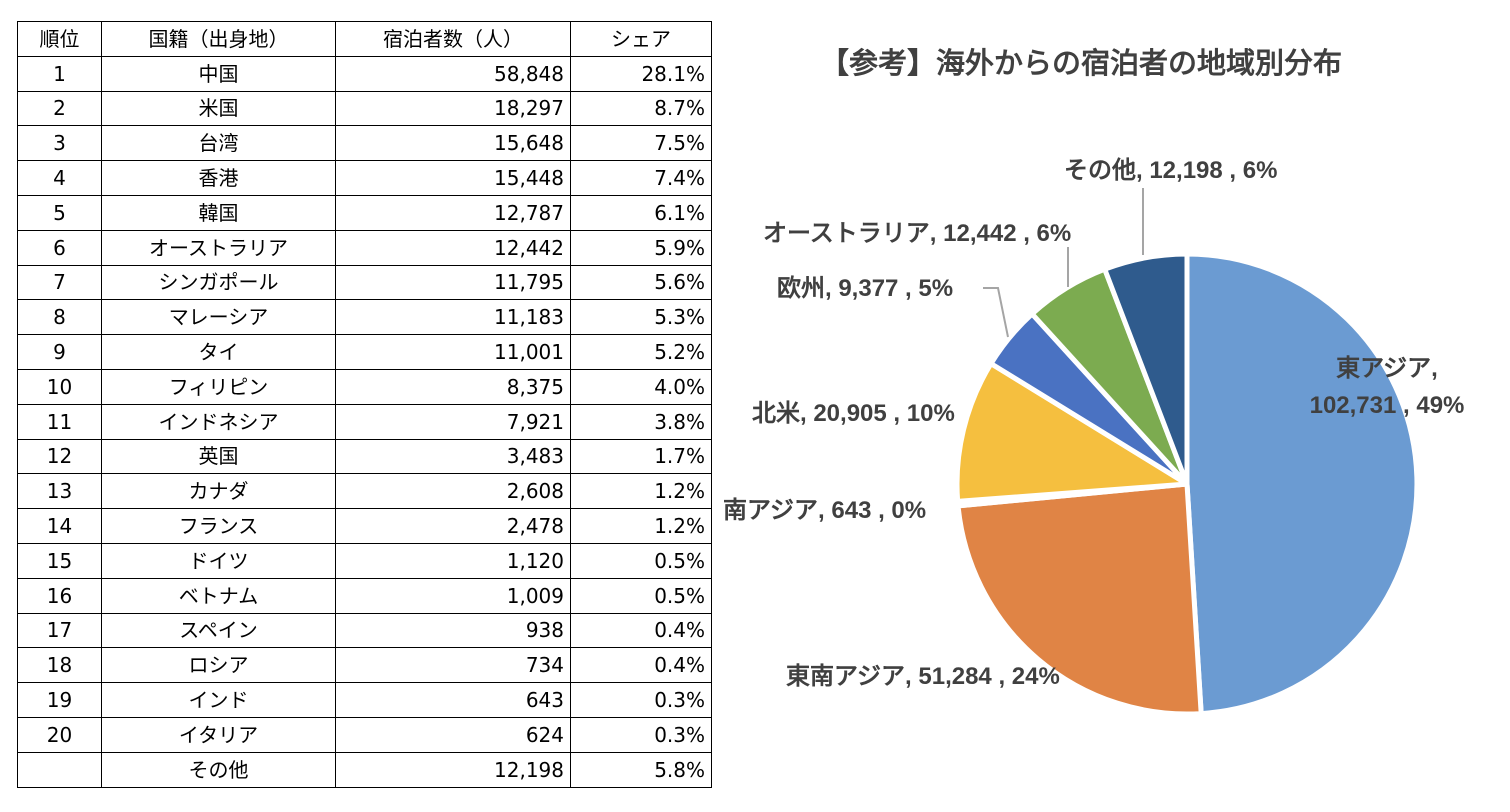  Describe the element at coordinates (641, 212) in the screenshot. I see `cell-share: 6.1%` at that location.